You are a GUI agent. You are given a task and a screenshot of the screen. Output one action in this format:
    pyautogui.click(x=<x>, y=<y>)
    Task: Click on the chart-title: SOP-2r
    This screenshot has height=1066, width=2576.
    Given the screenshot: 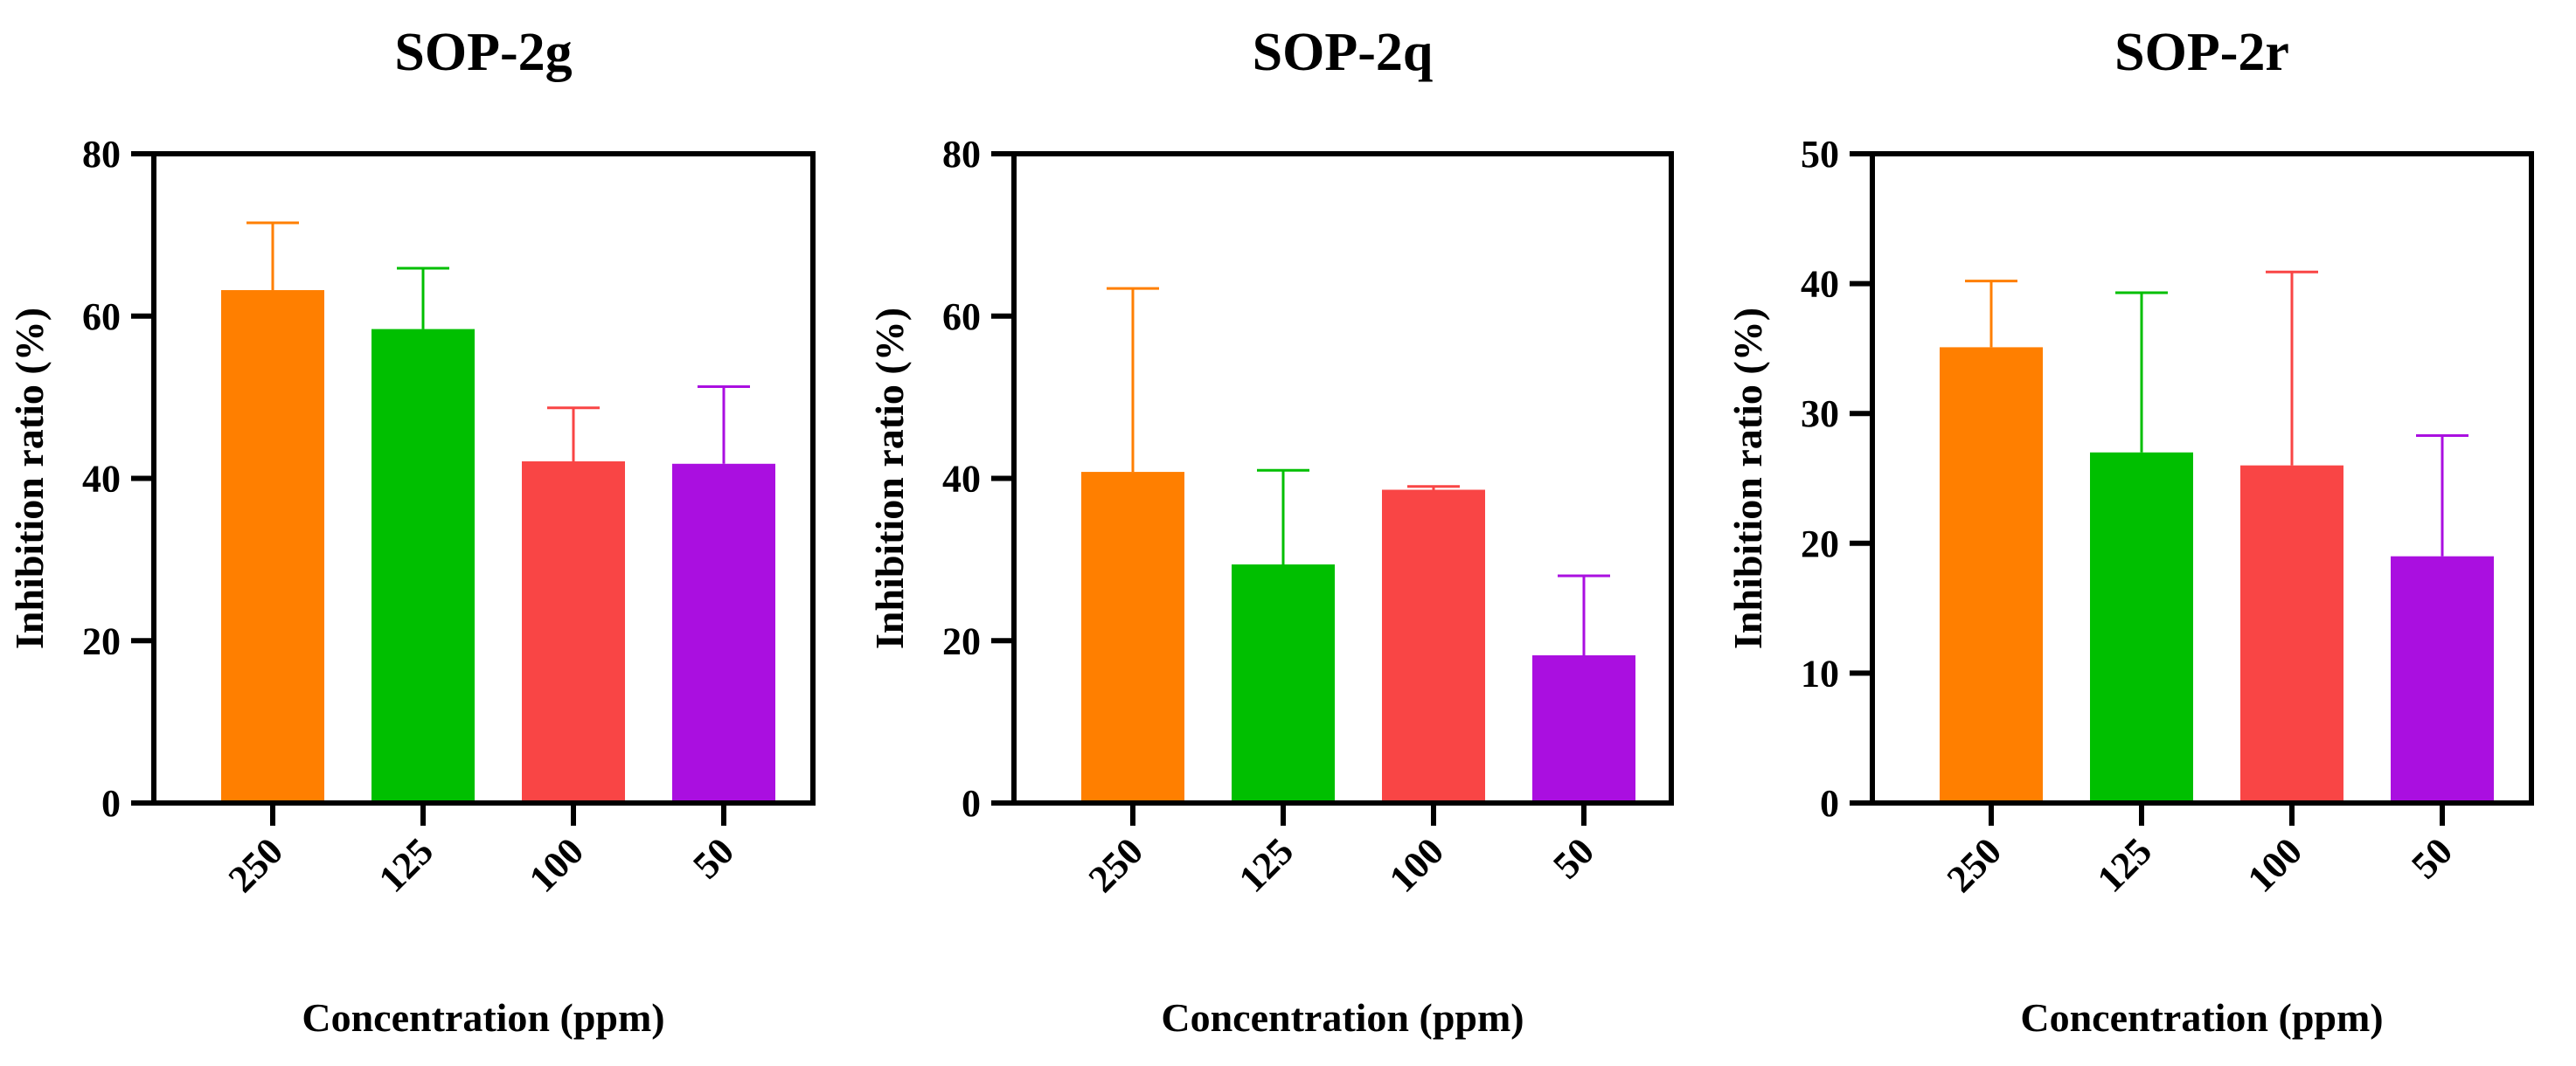 What is the action you would take?
    pyautogui.click(x=2201, y=52)
    